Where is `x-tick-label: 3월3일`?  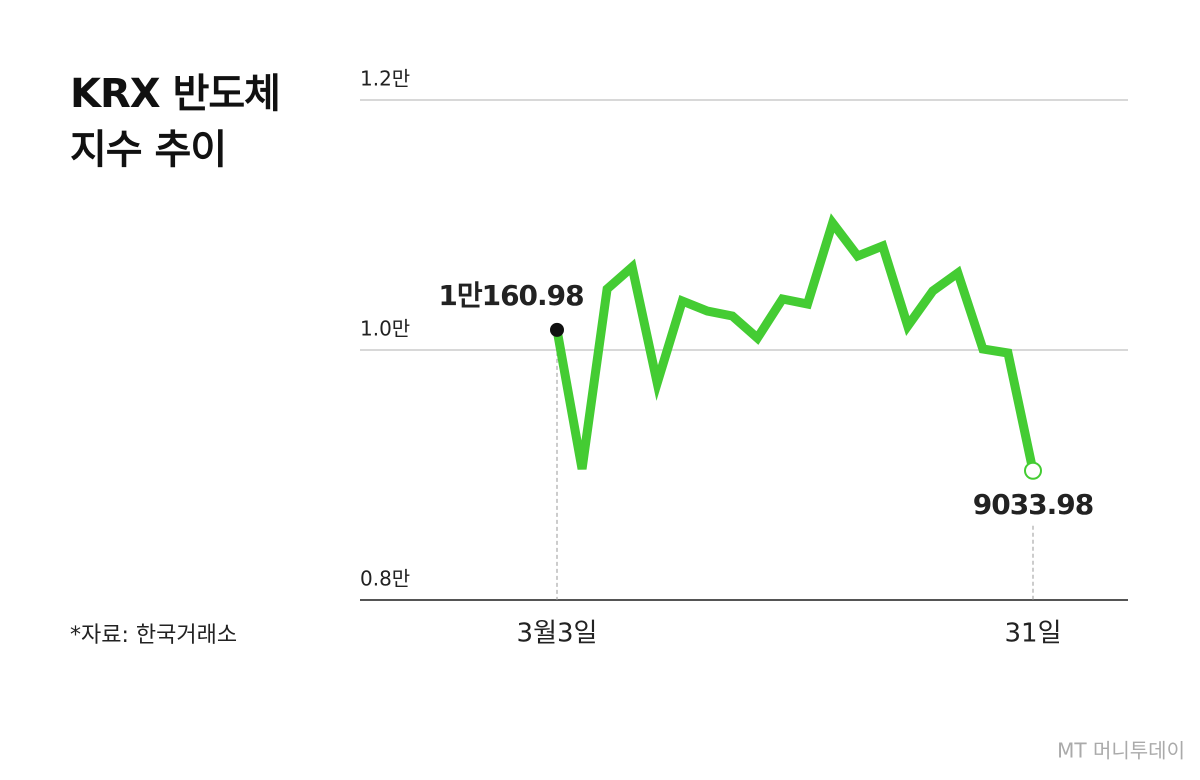
x-tick-label: 3월3일 is located at coordinates (557, 634).